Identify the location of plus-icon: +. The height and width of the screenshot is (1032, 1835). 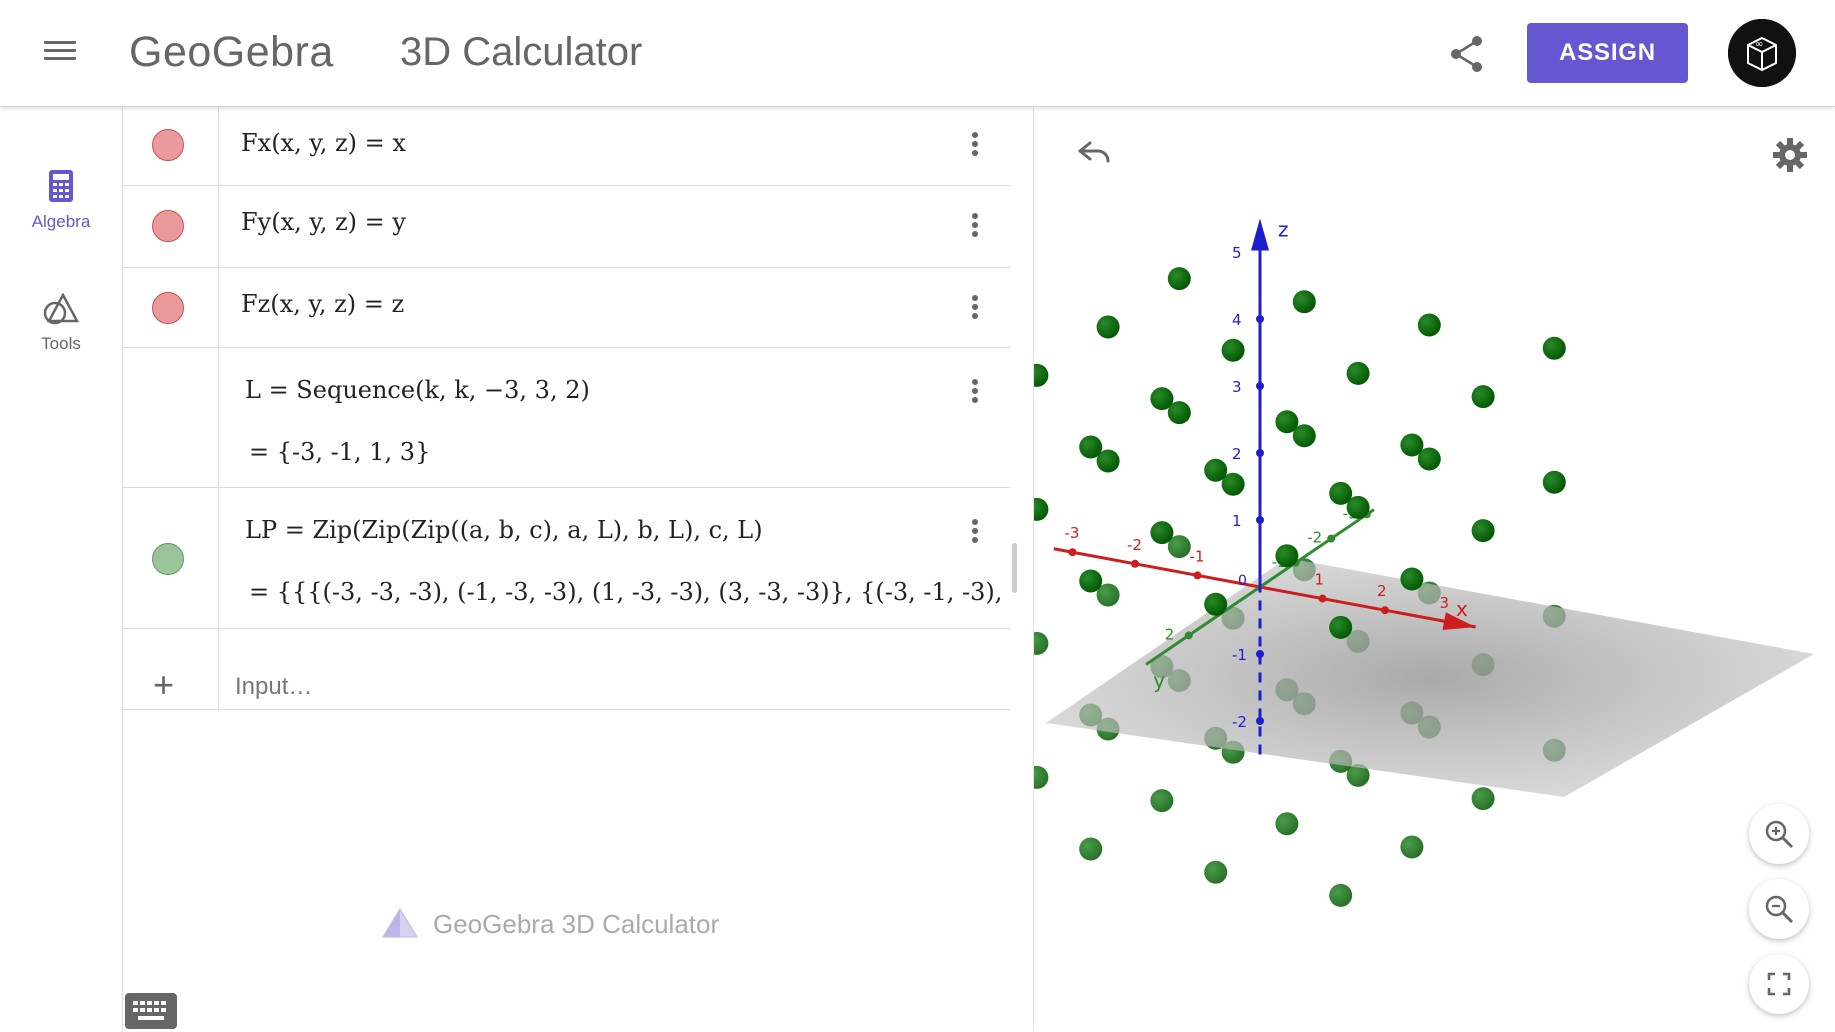
(164, 684).